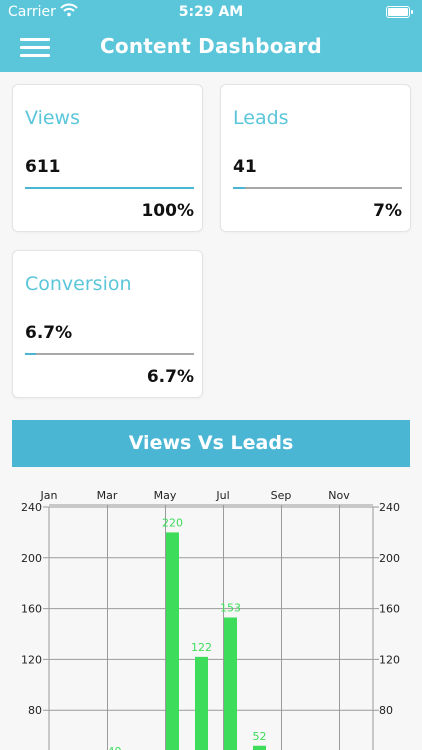 The image size is (422, 750). What do you see at coordinates (239, 188) in the screenshot?
I see `leads-progress-fill` at bounding box center [239, 188].